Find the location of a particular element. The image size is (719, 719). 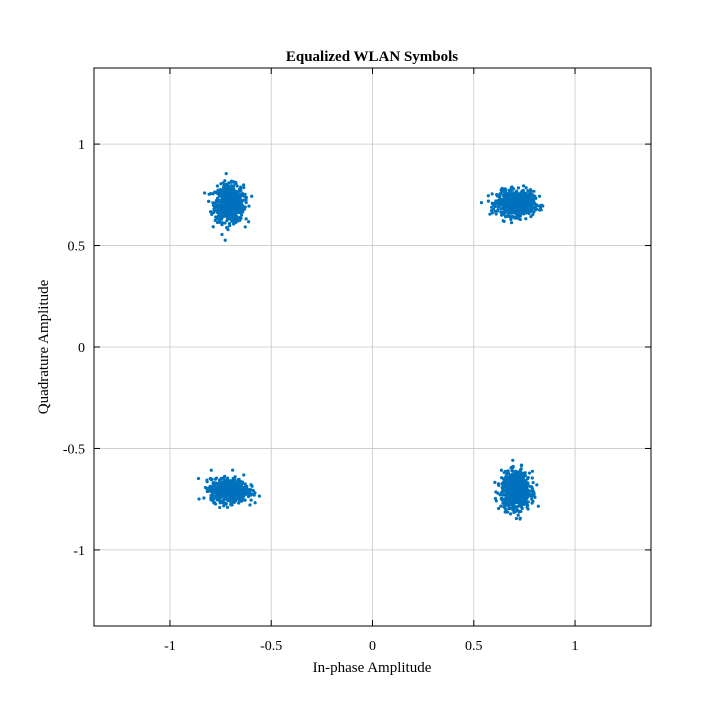

y-tick-label: -1 is located at coordinates (79, 551).